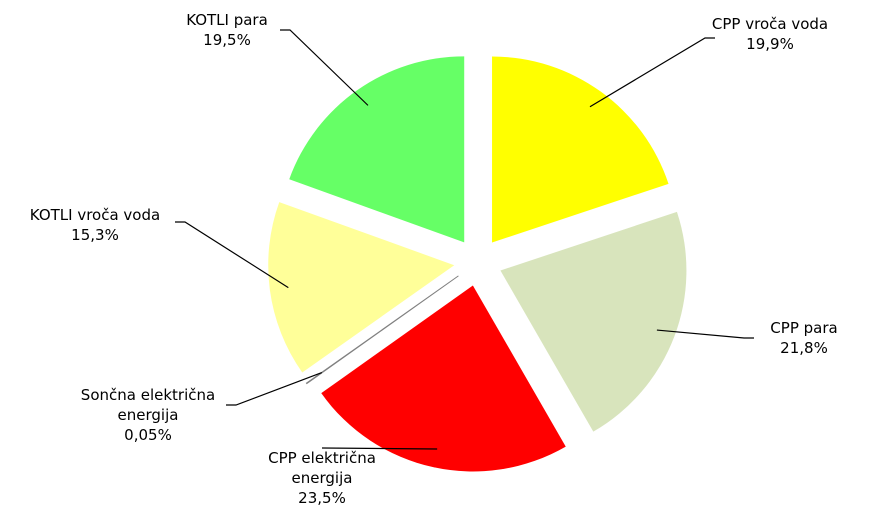 This screenshot has height=516, width=874. What do you see at coordinates (148, 405) in the screenshot?
I see `category-name: Sončna električna energija` at bounding box center [148, 405].